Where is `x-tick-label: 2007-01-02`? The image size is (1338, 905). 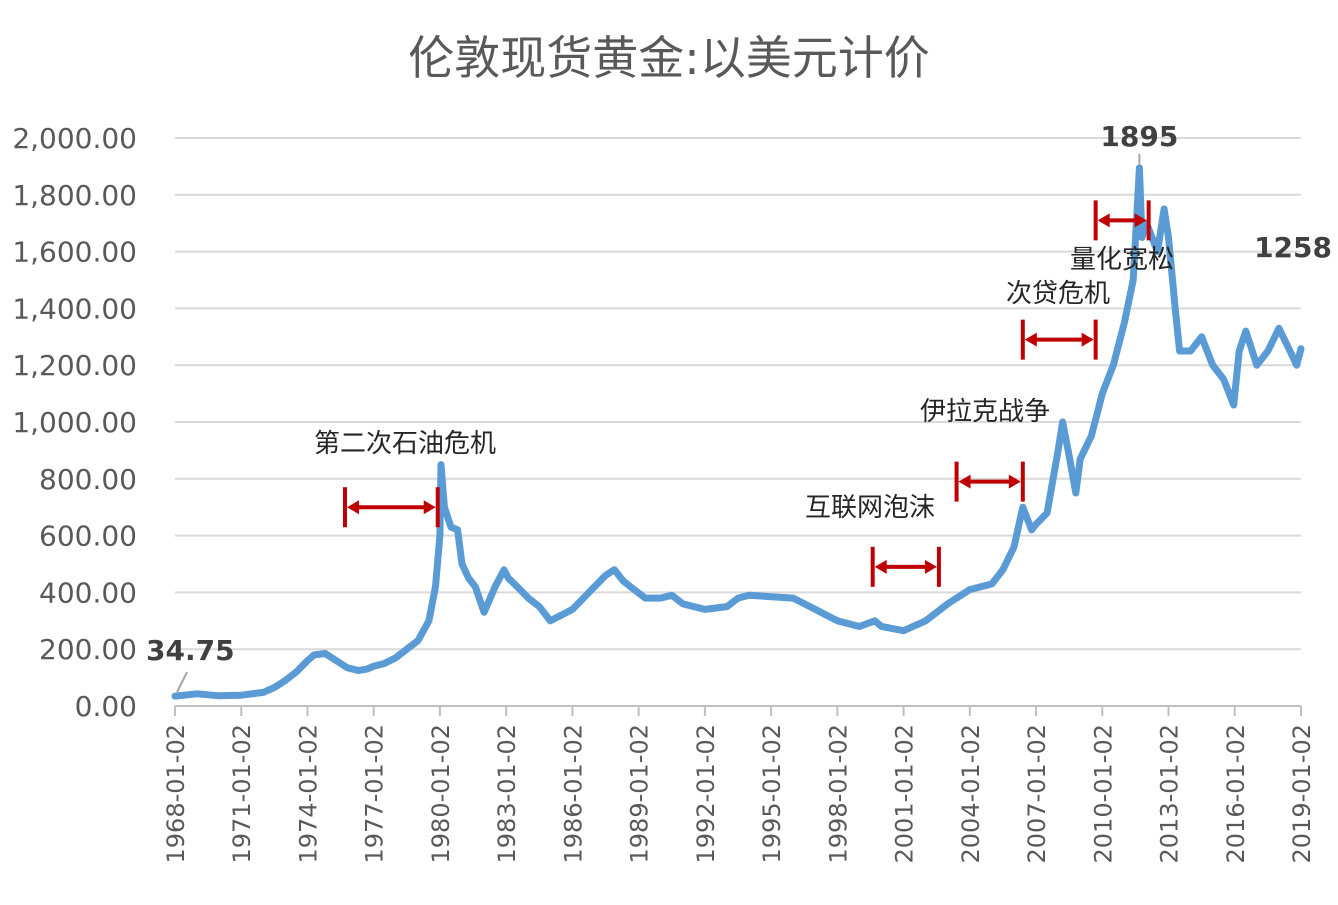 x-tick-label: 2007-01-02 is located at coordinates (1037, 793).